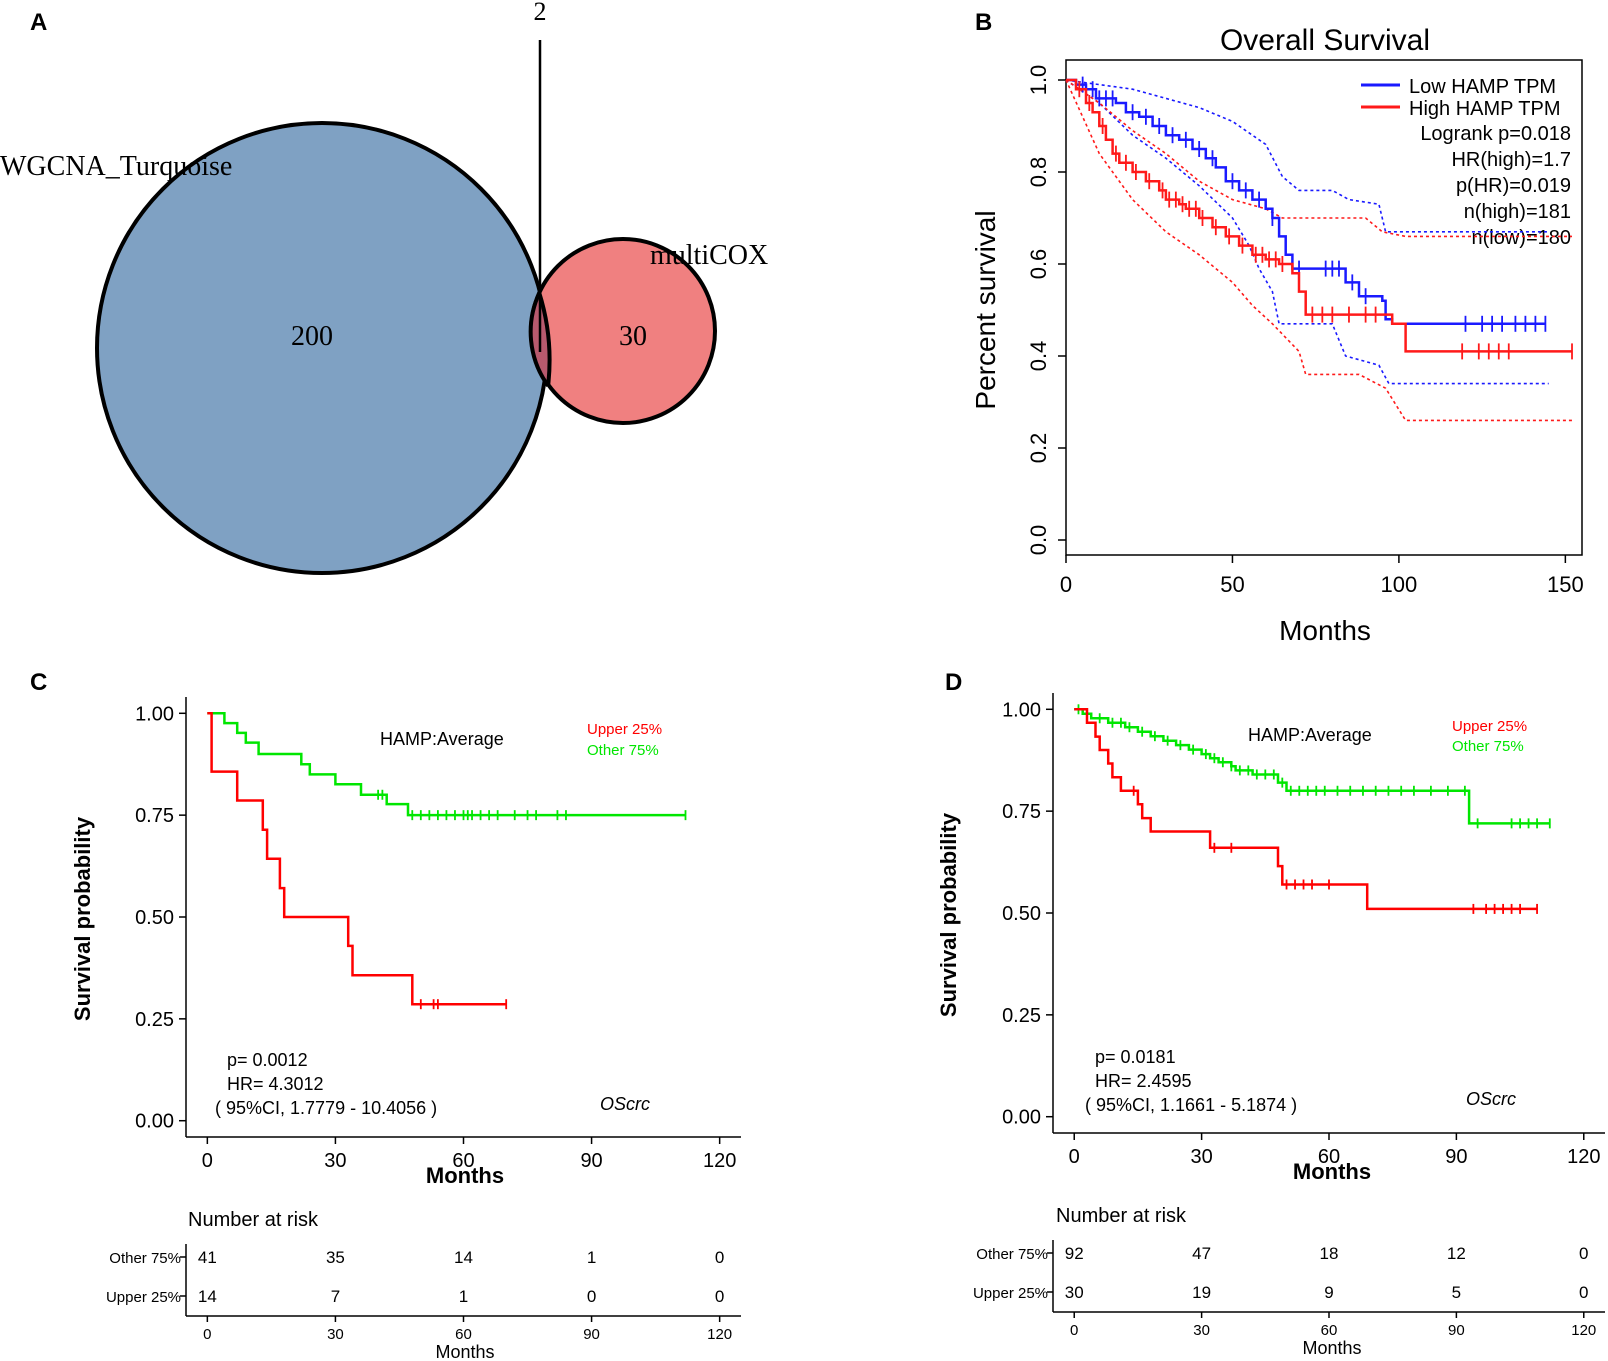 This screenshot has height=1361, width=1608. Describe the element at coordinates (1143, 1081) in the screenshot. I see `stat-hr: HR= 2.4595` at that location.